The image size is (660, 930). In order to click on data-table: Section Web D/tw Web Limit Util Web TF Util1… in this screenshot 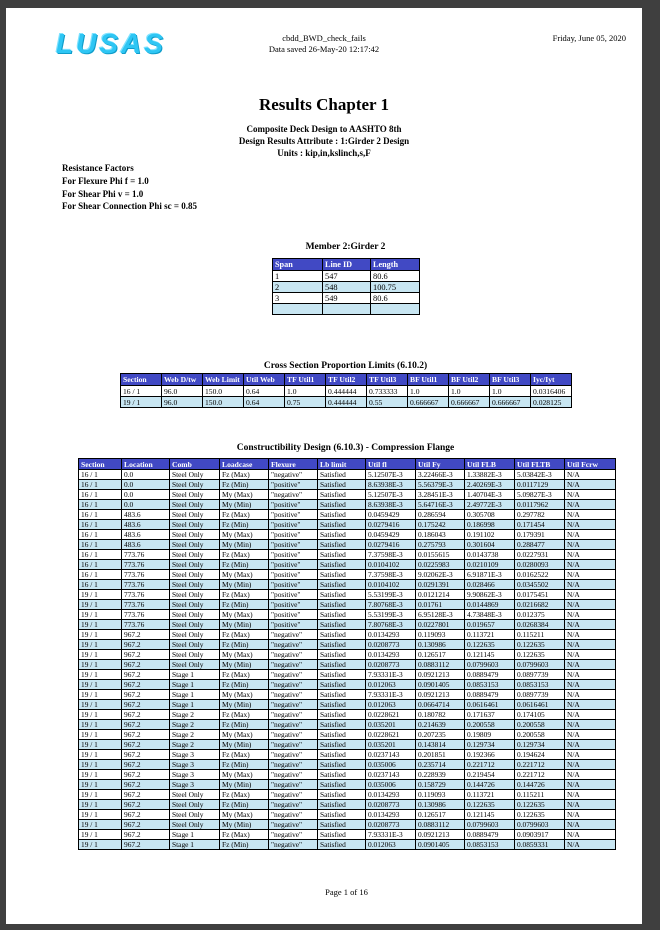, I will do `click(346, 390)`.